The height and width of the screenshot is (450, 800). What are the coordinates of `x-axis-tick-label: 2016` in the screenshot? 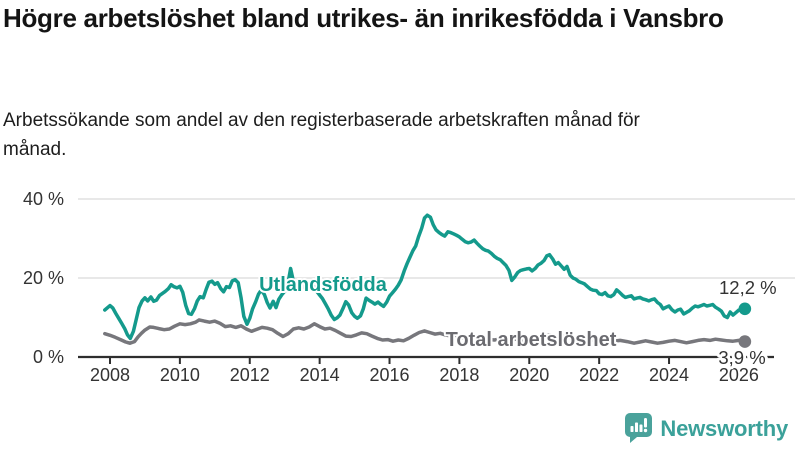 It's located at (389, 375).